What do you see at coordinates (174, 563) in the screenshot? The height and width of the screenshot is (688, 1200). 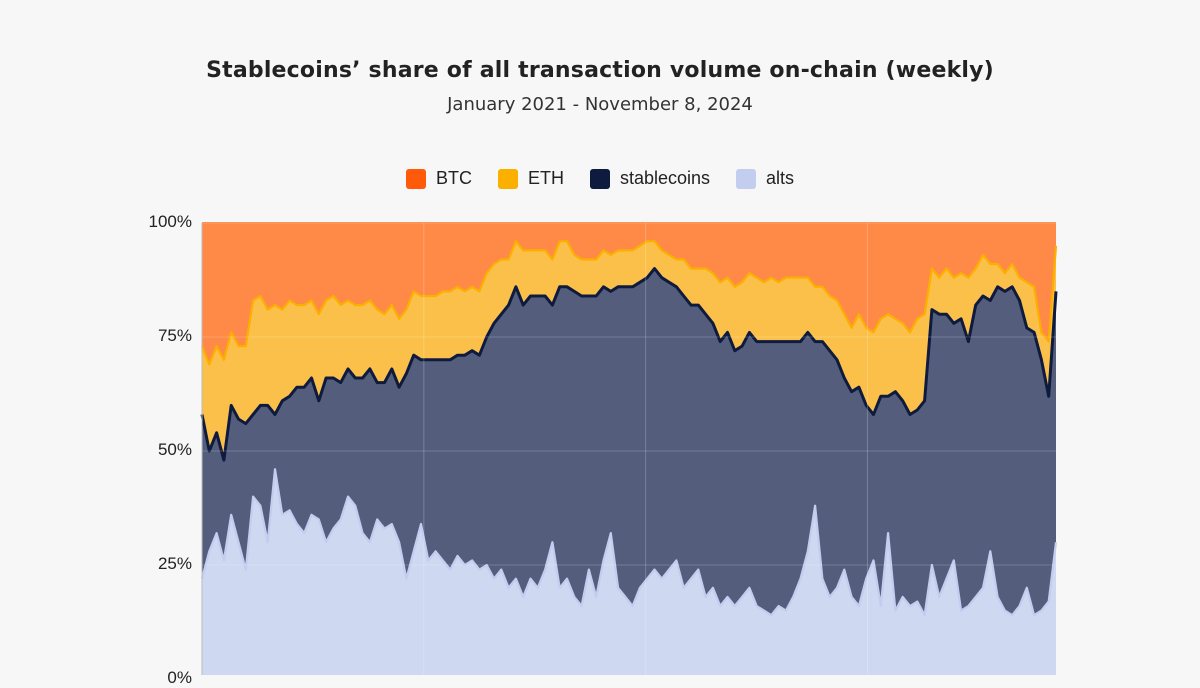 I see `y-tick-label: 25%` at bounding box center [174, 563].